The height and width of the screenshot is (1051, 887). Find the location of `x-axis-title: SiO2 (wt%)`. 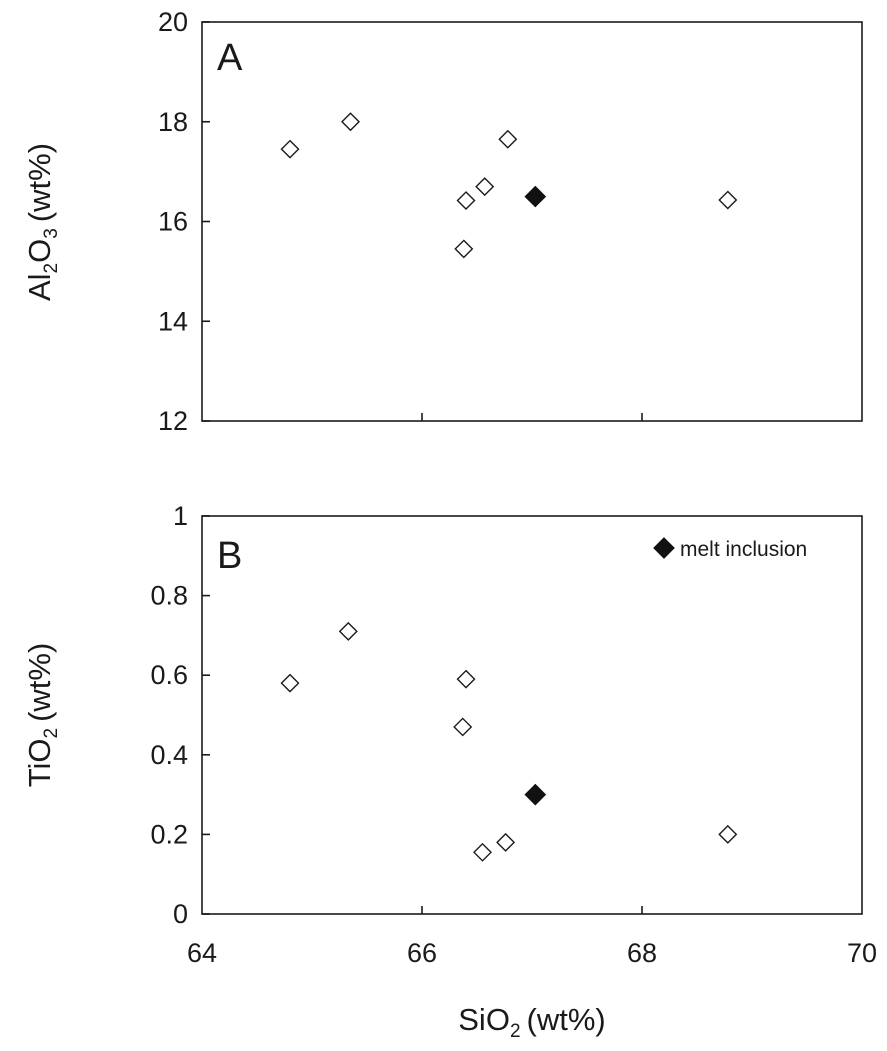

x-axis-title: SiO2 (wt%) is located at coordinates (531, 1022).